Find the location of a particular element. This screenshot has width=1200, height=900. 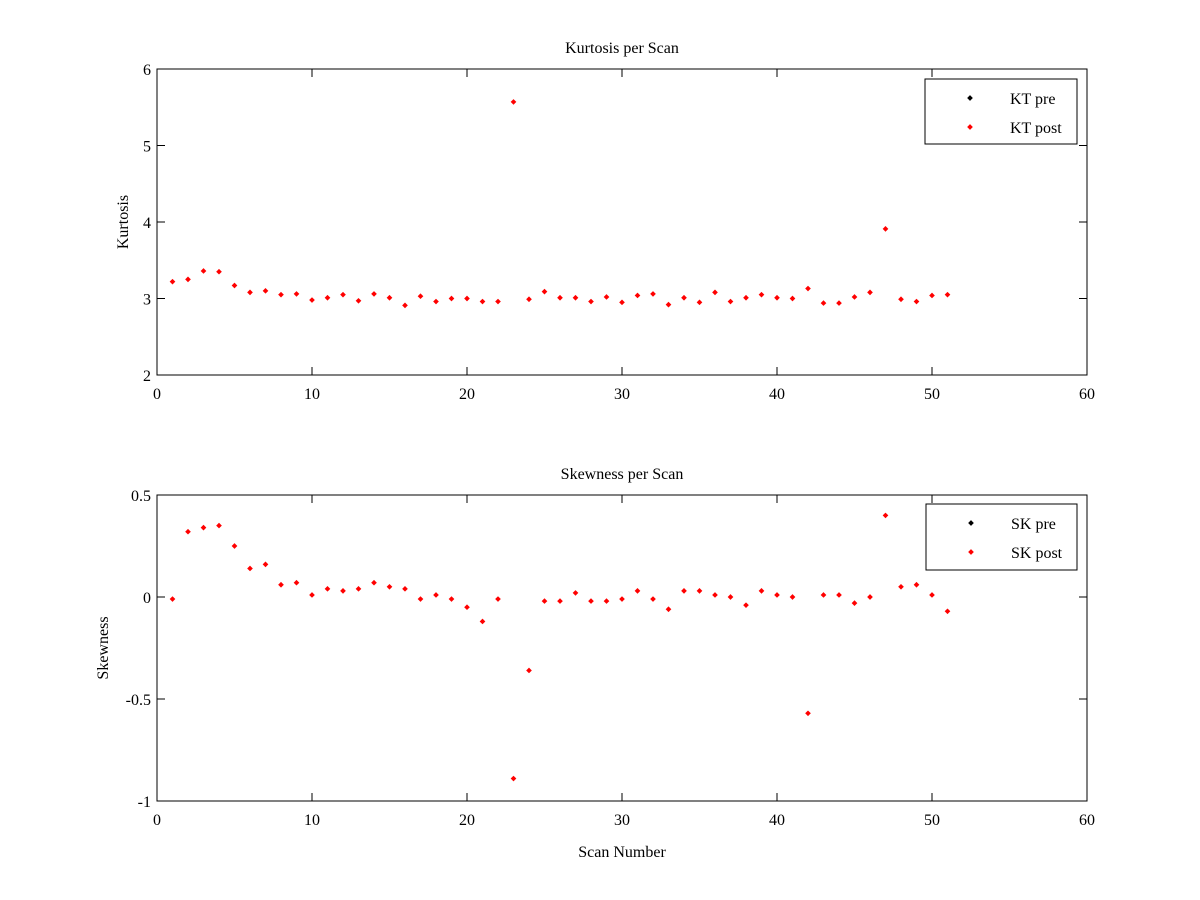

chart-1-x-tick-label: 50 is located at coordinates (932, 394).